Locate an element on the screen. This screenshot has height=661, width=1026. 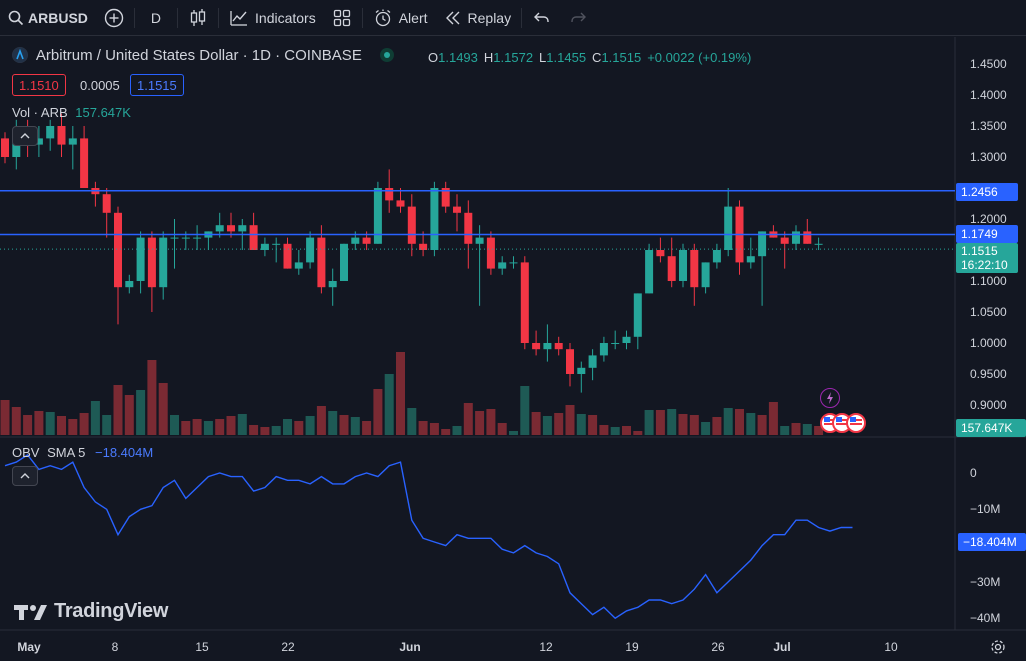
price-axis-label: 1.0000 is located at coordinates (988, 343).